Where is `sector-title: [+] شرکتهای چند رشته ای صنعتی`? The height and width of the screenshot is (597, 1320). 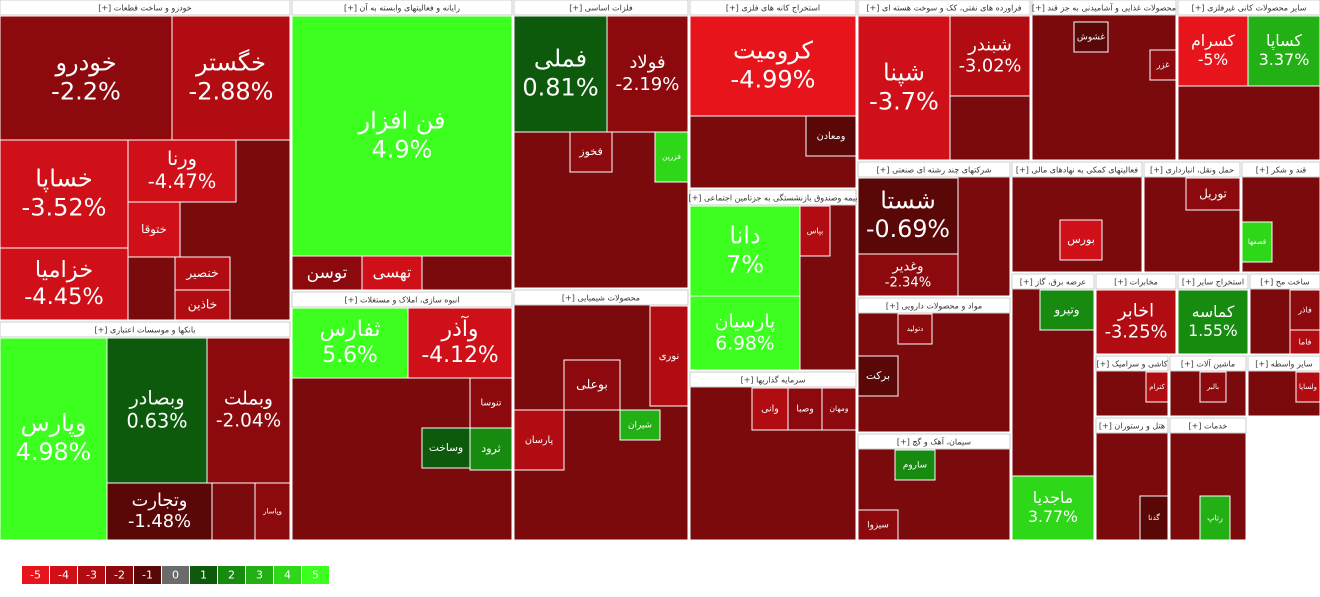
sector-title: [+] شرکتهای چند رشته ای صنعتی is located at coordinates (934, 170).